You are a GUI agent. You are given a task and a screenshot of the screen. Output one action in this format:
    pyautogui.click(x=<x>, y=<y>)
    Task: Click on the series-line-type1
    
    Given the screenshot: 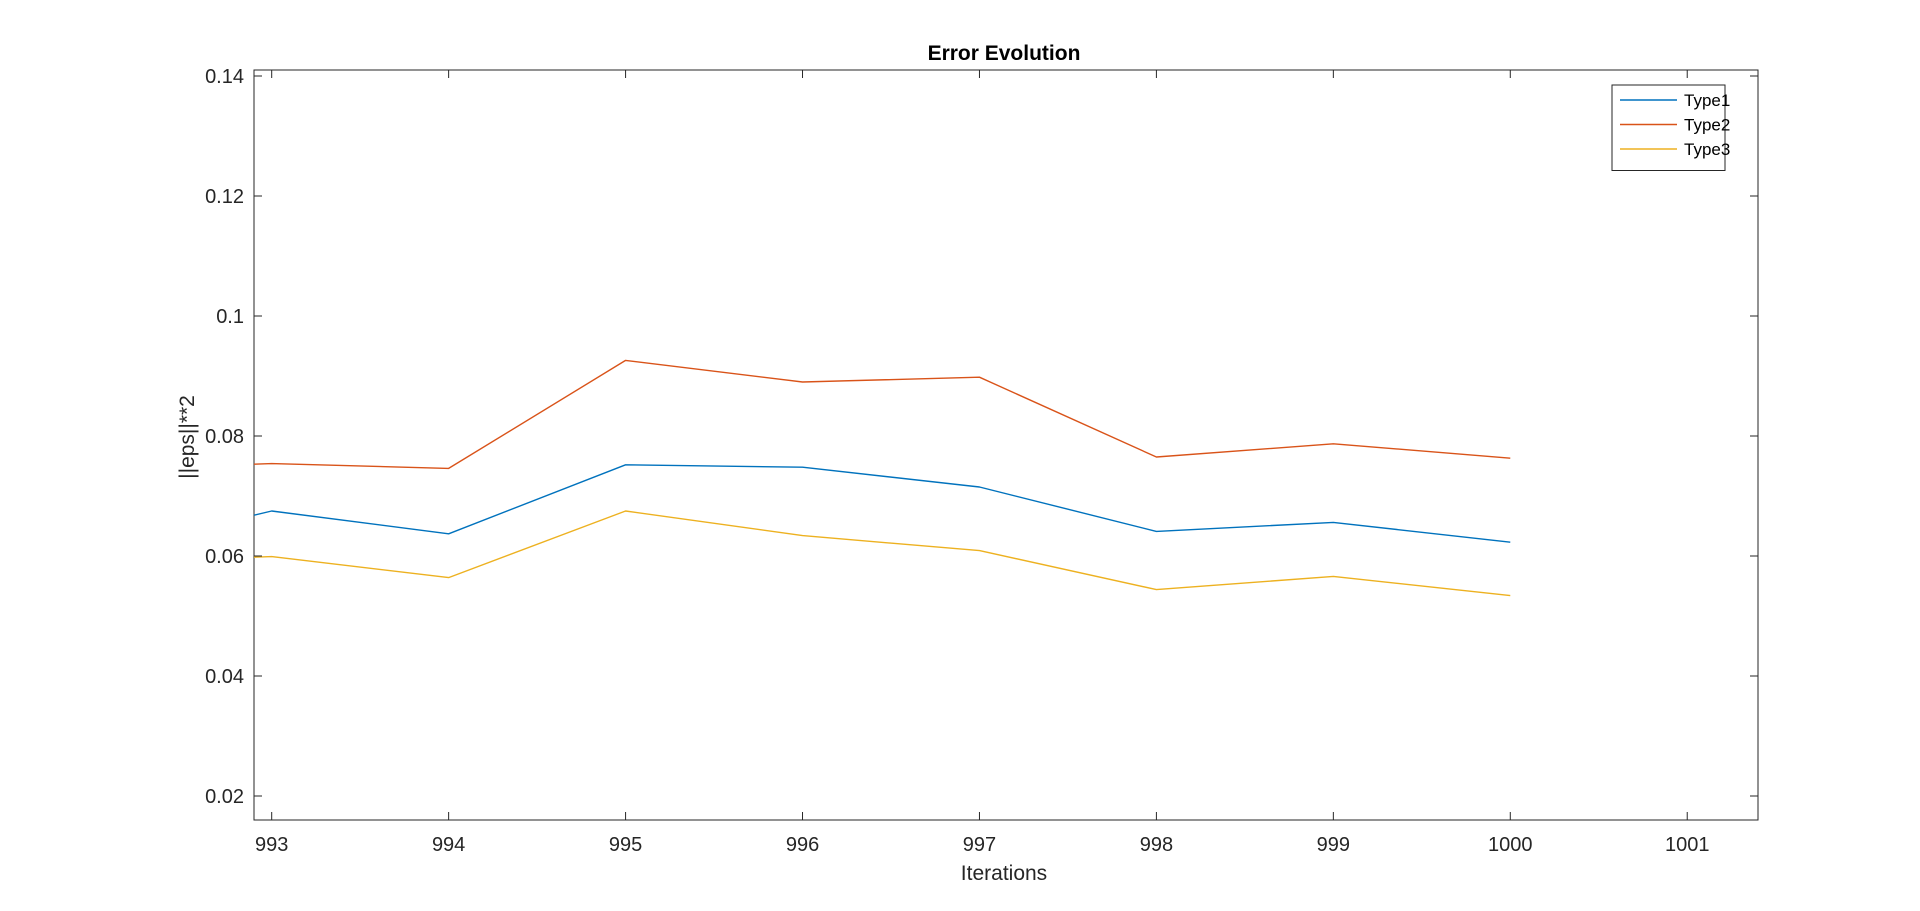 What is the action you would take?
    pyautogui.click(x=882, y=503)
    